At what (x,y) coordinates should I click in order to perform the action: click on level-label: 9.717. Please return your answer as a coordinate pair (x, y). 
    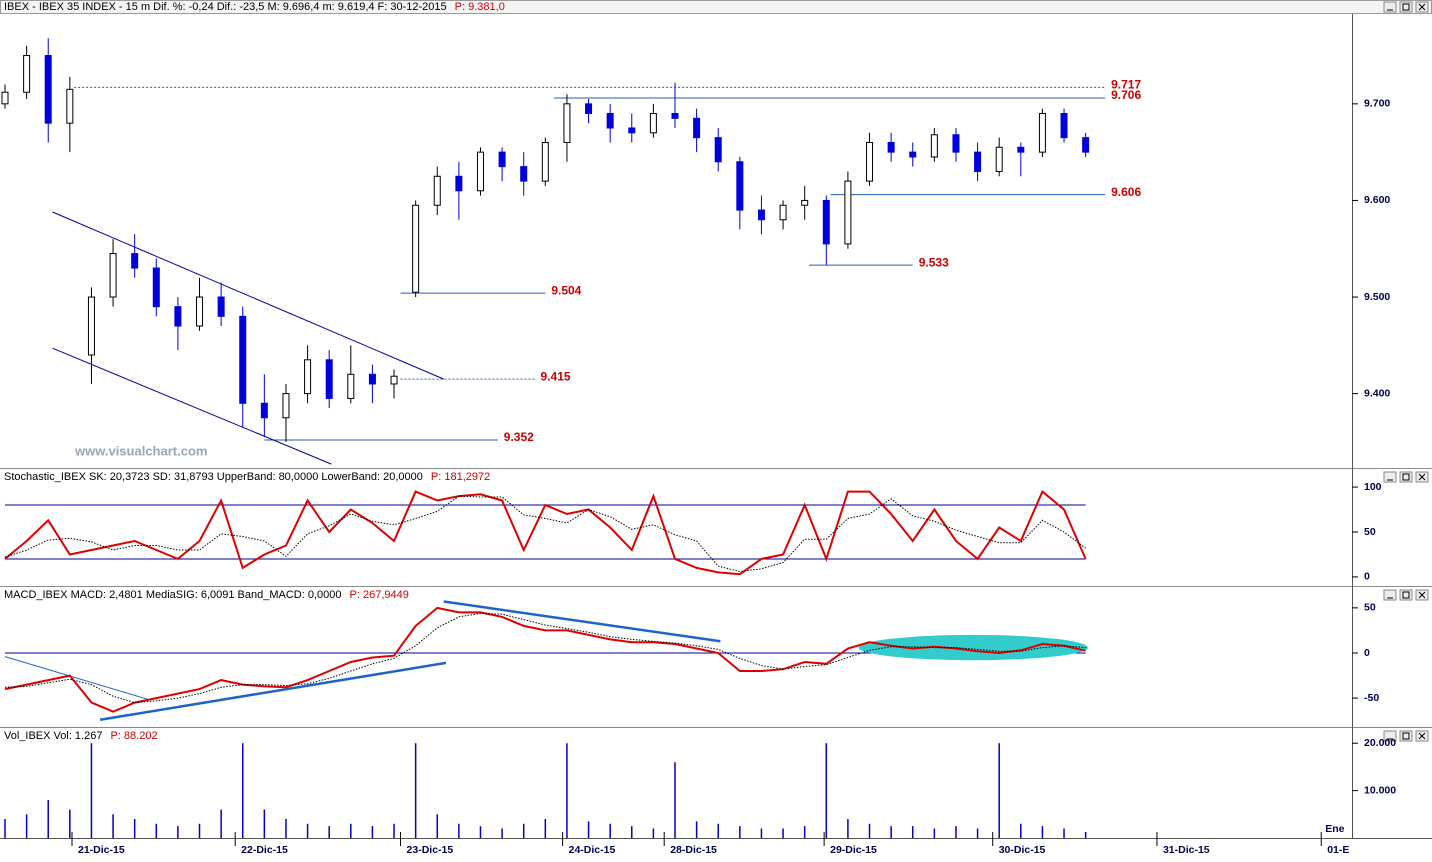
    Looking at the image, I should click on (1126, 85).